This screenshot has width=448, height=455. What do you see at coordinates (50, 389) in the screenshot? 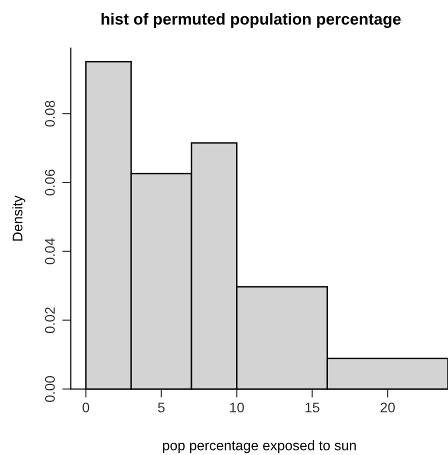
I see `y-tick-label: 0.00` at bounding box center [50, 389].